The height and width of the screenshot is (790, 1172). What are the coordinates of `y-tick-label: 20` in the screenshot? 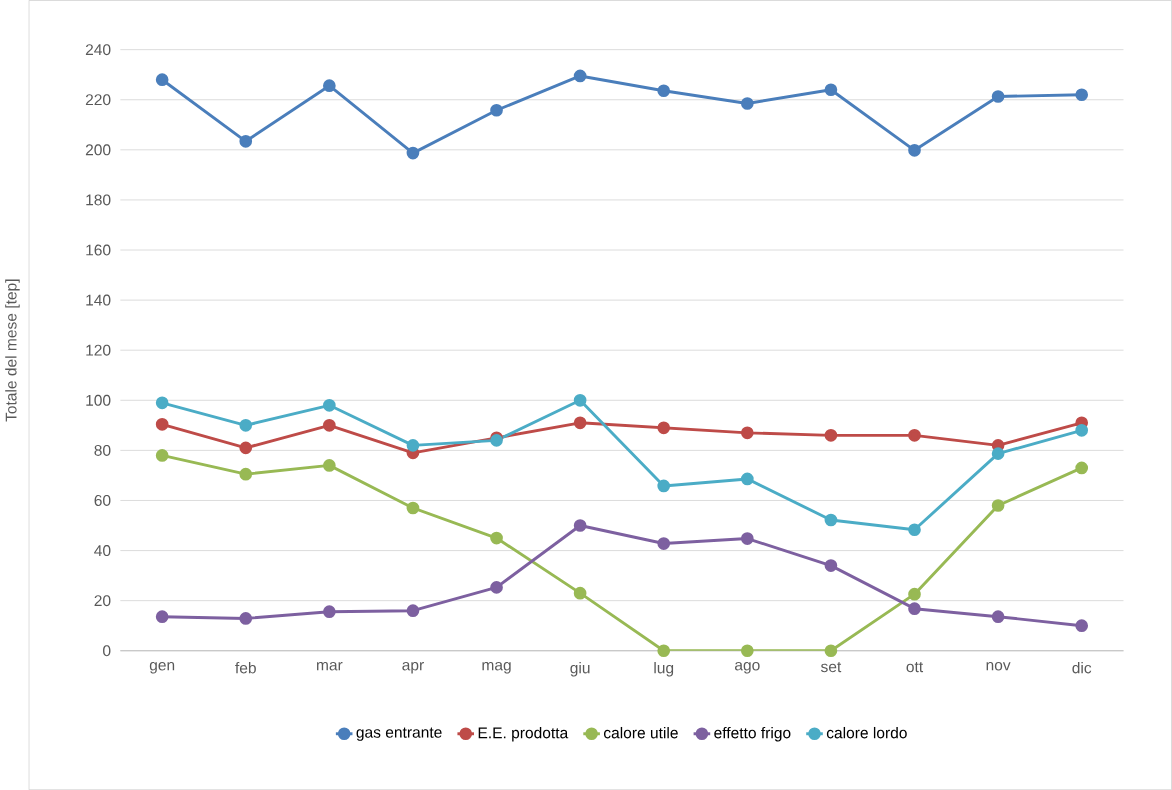 It's located at (102, 601).